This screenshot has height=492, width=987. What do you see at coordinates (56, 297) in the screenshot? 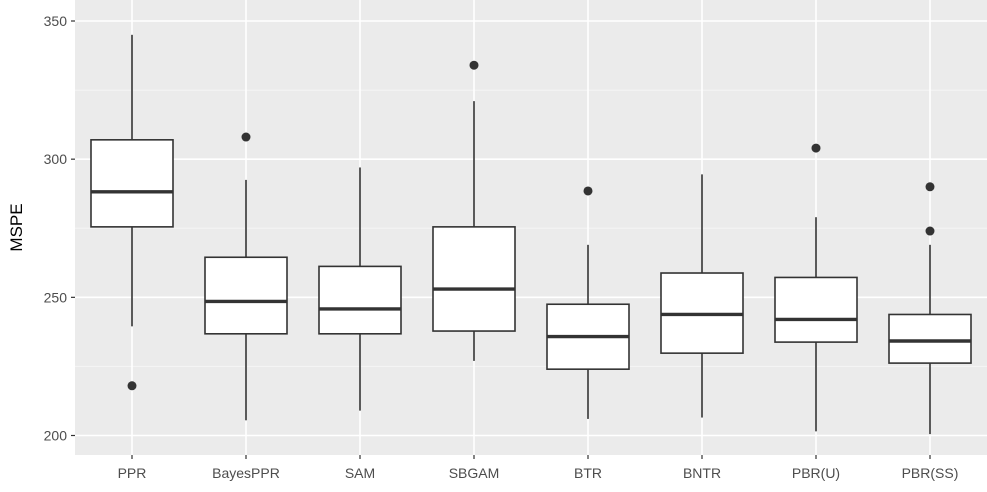
I see `y-tick-label: 250` at bounding box center [56, 297].